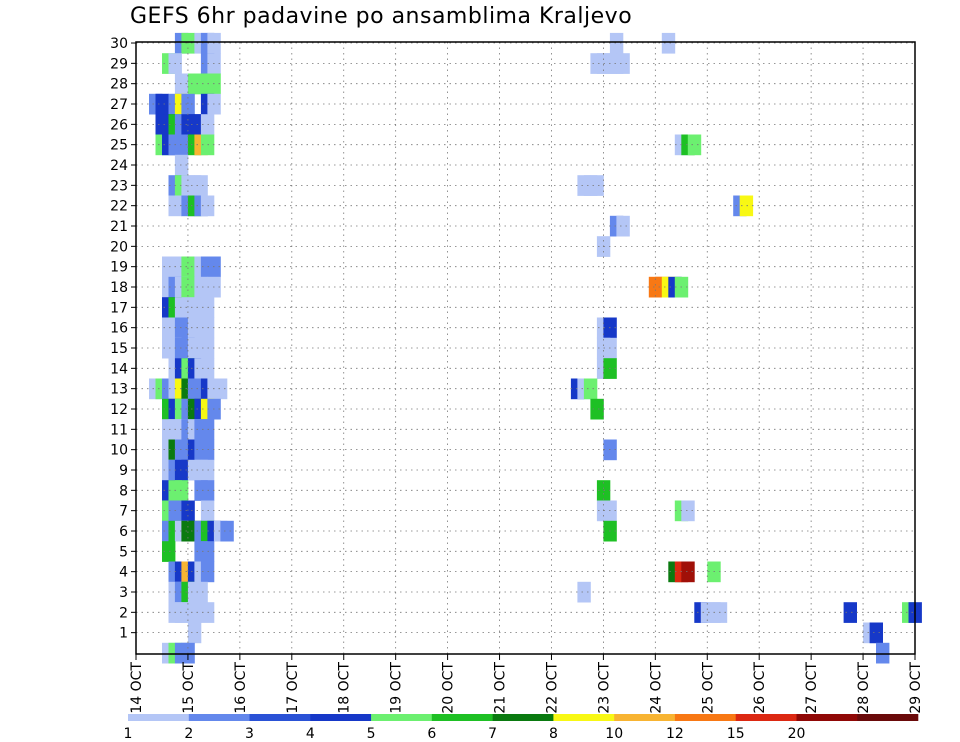 The height and width of the screenshot is (742, 960). What do you see at coordinates (119, 369) in the screenshot?
I see `y-tick-label: 14` at bounding box center [119, 369].